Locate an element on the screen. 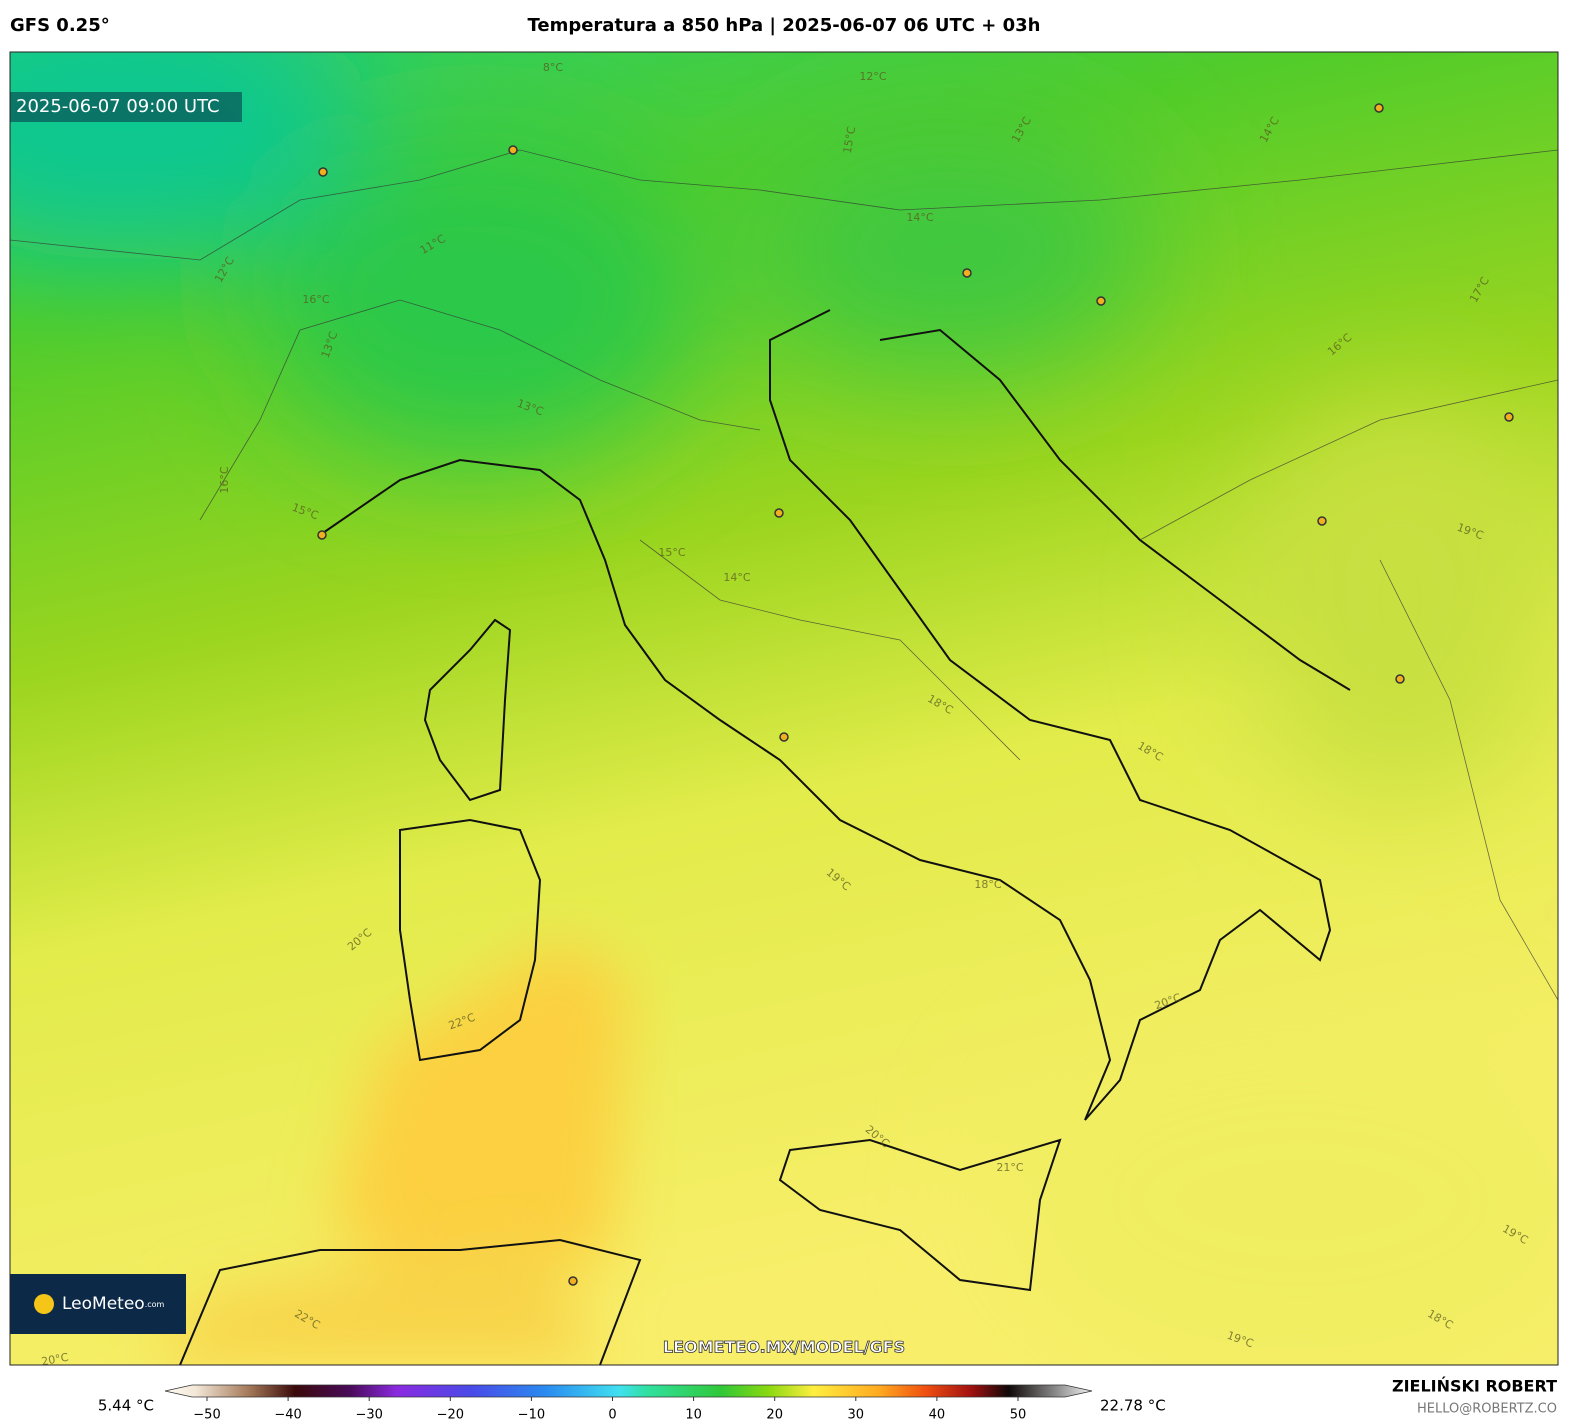 This screenshot has width=1570, height=1426. contour-label: 12°C is located at coordinates (872, 76).